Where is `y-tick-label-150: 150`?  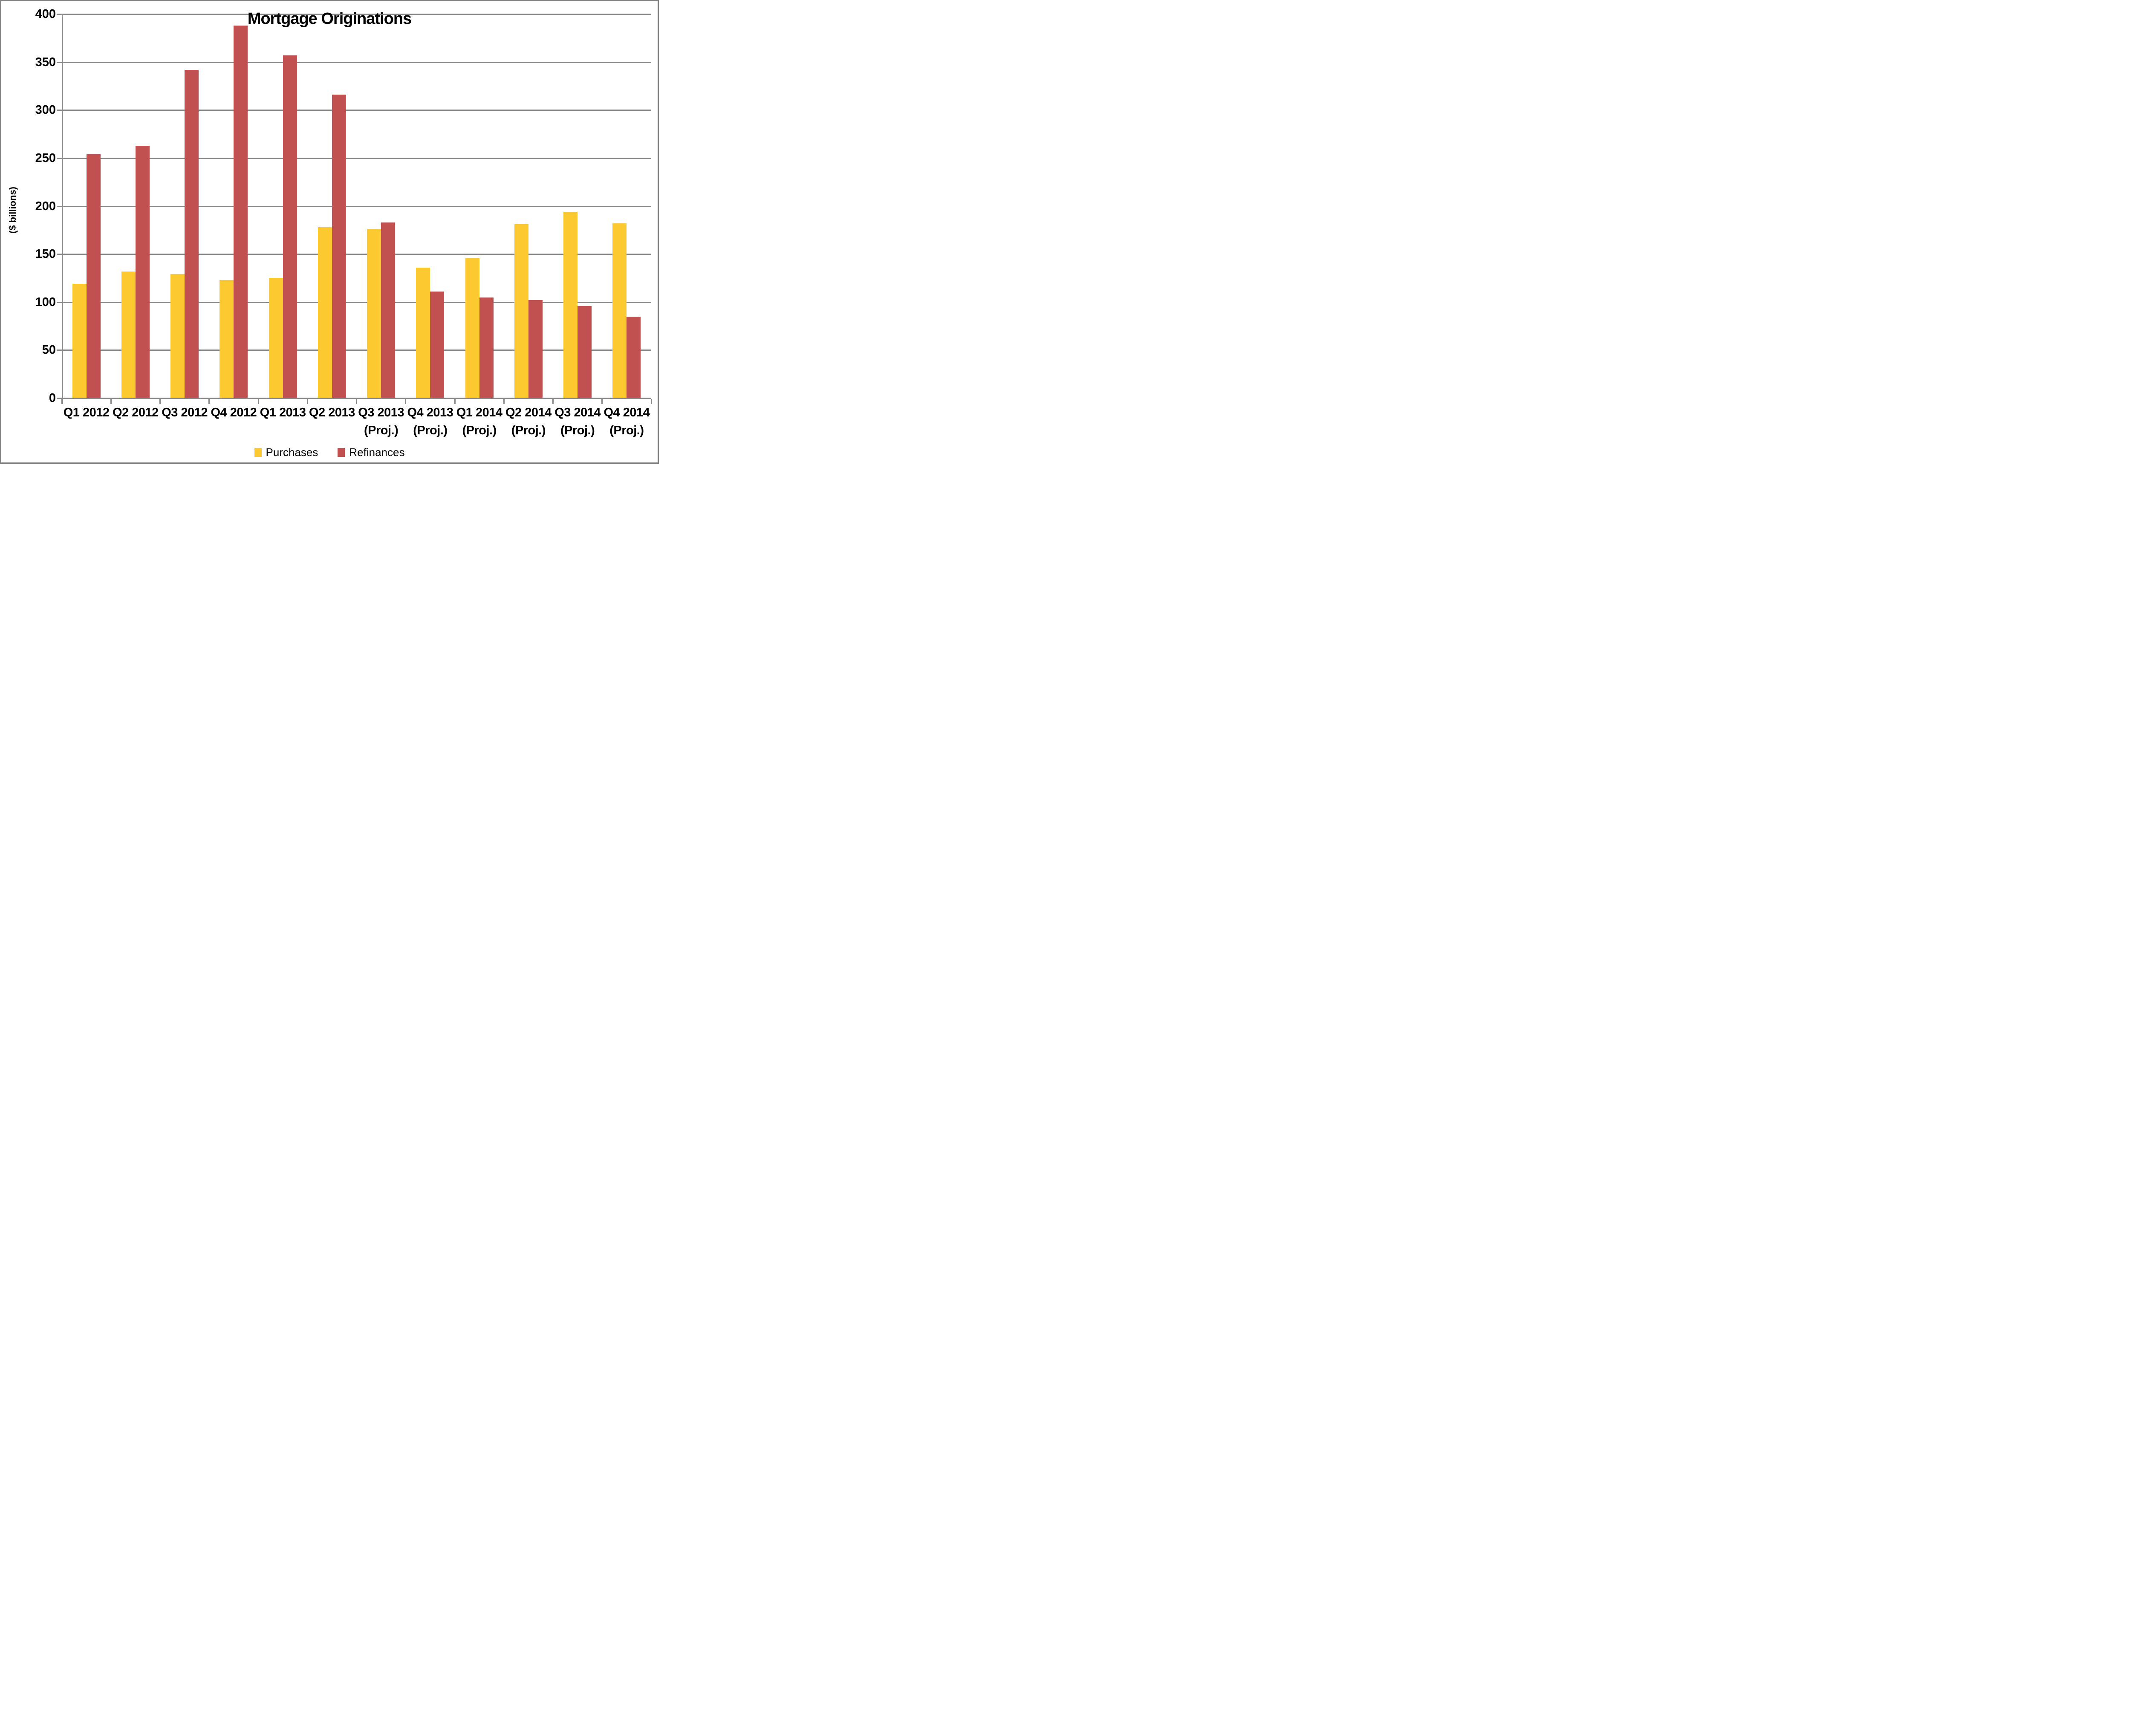
y-tick-label-150: 150 is located at coordinates (45, 254).